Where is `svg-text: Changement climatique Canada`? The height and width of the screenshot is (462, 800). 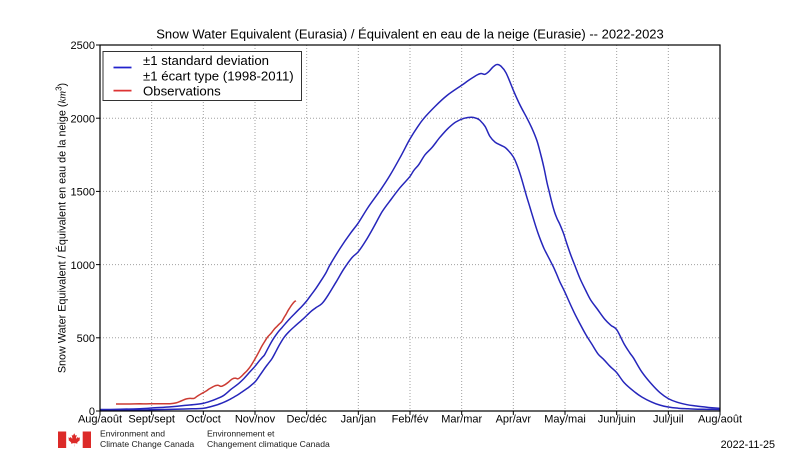
svg-text: Changement climatique Canada is located at coordinates (268, 444).